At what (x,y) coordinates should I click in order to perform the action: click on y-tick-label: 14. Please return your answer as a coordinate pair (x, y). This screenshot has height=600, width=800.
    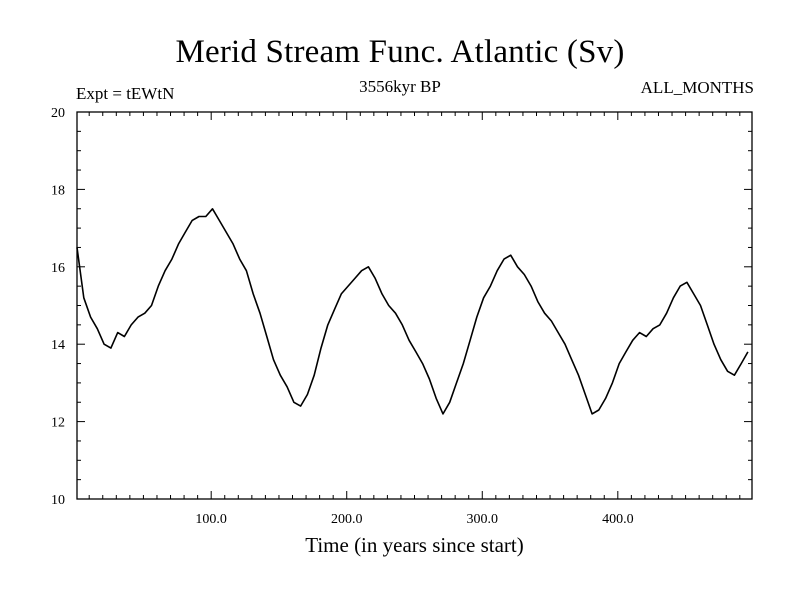
    Looking at the image, I should click on (58, 345).